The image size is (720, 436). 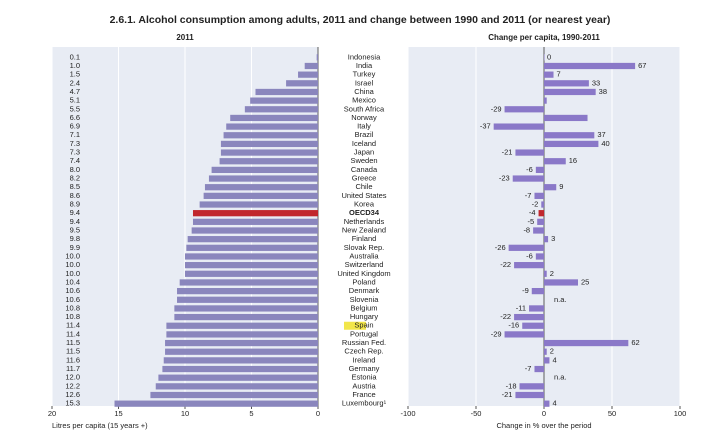 What do you see at coordinates (75, 238) in the screenshot?
I see `value-label: 9.8` at bounding box center [75, 238].